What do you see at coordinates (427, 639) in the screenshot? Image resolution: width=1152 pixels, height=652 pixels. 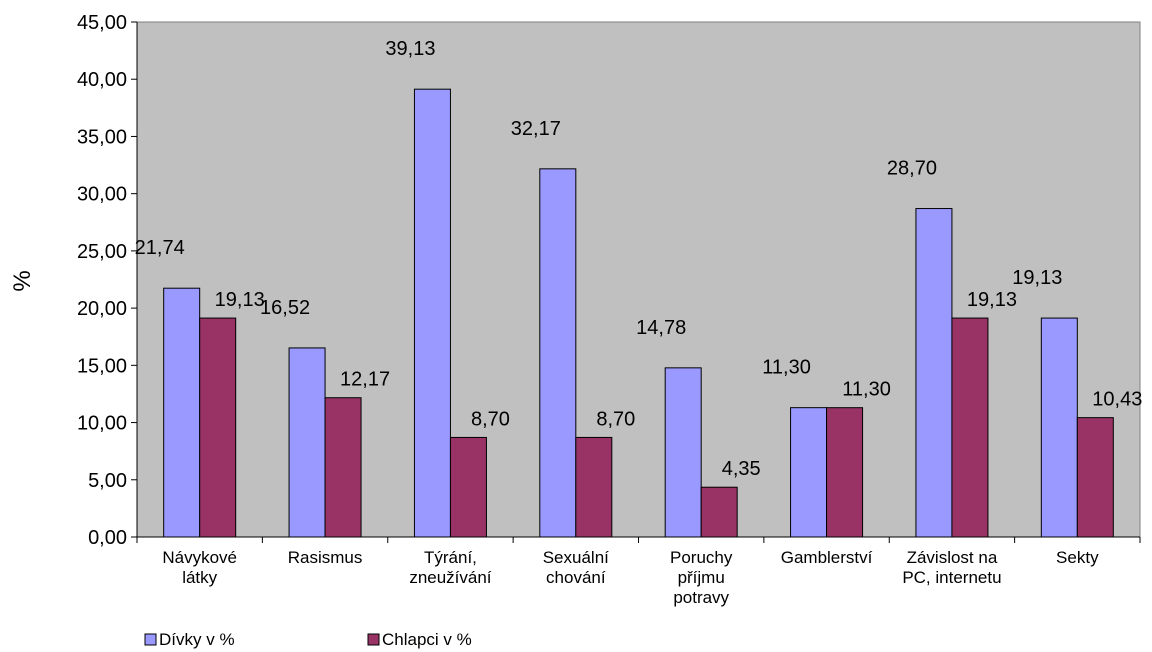 I see `legend-label: Chlapci v %` at bounding box center [427, 639].